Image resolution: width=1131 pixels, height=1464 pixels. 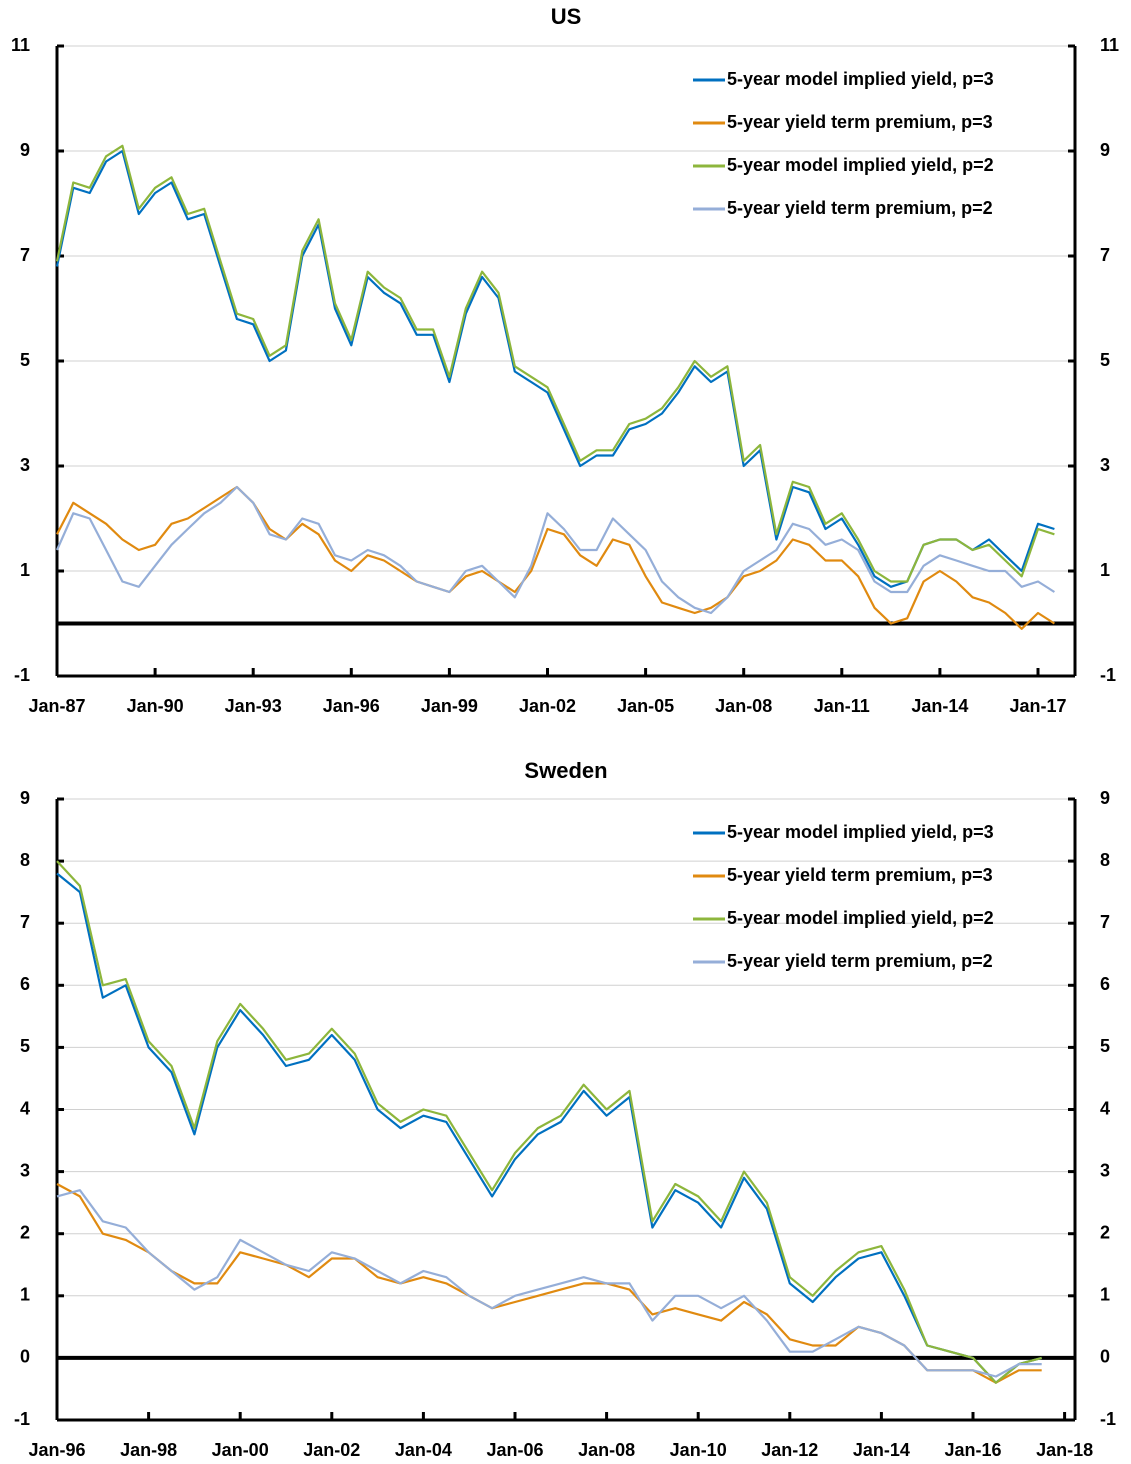 What do you see at coordinates (148, 1450) in the screenshot?
I see `x-tick-label: Jan-98` at bounding box center [148, 1450].